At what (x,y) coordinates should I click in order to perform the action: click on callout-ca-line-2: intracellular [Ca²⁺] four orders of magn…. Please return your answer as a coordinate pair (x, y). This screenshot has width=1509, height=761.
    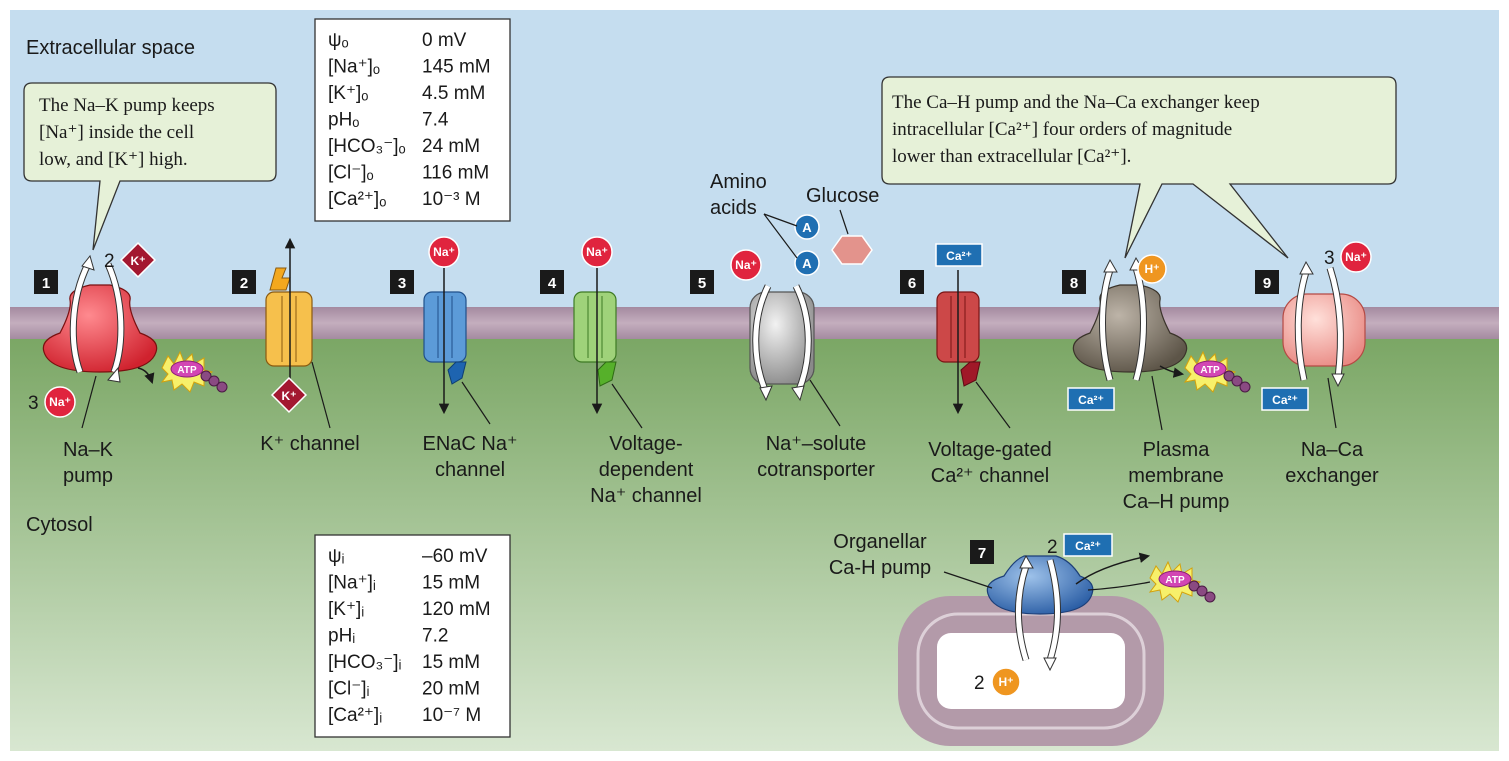
    Looking at the image, I should click on (1062, 129).